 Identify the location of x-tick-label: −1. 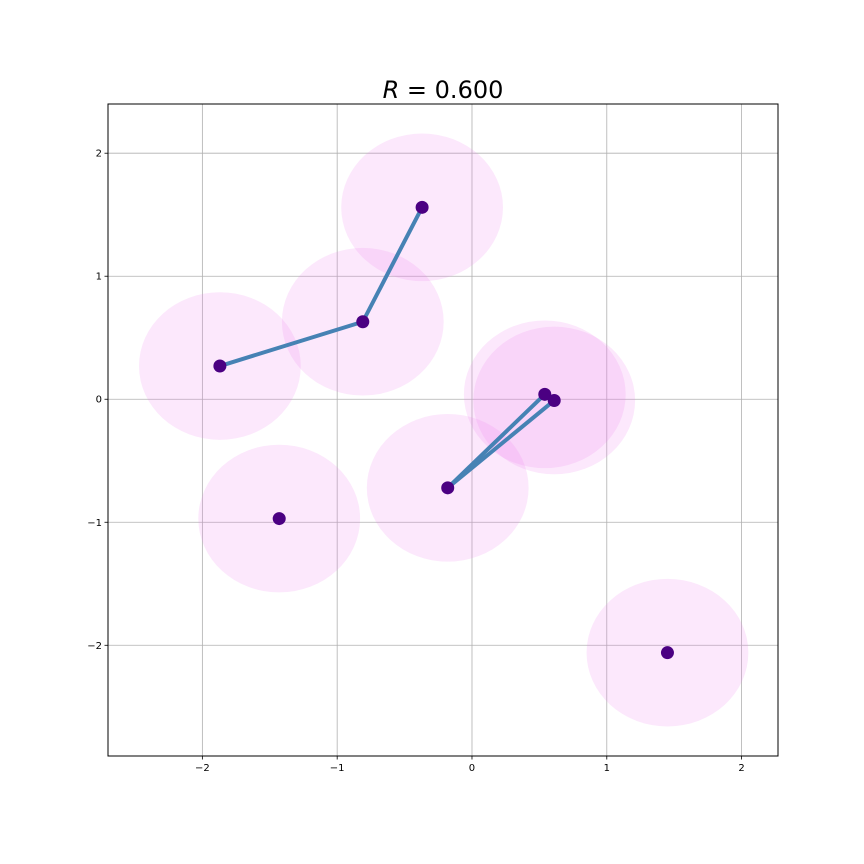
(337, 768).